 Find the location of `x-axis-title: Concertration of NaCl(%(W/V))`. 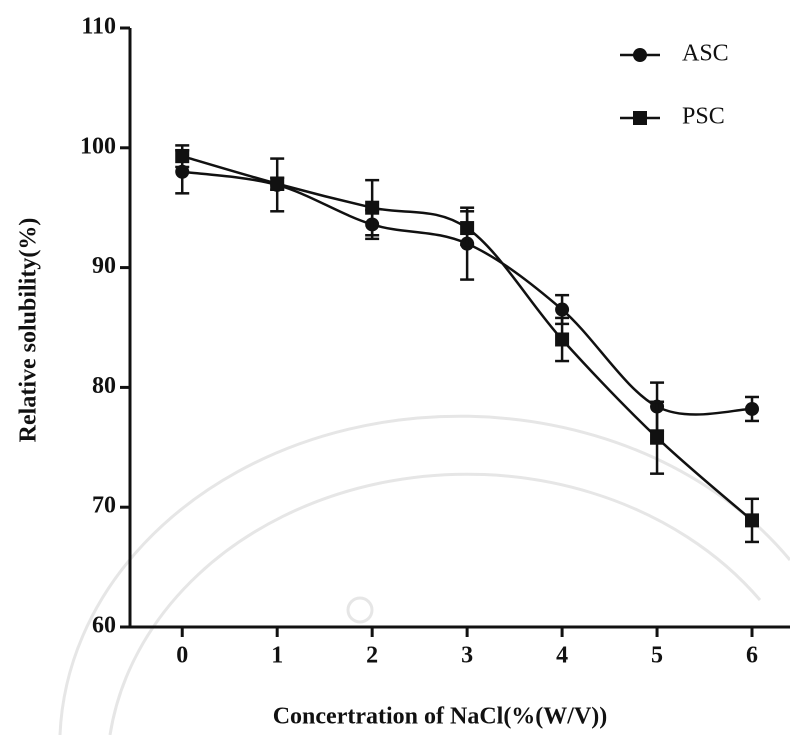

x-axis-title: Concertration of NaCl(%(W/V)) is located at coordinates (440, 717).